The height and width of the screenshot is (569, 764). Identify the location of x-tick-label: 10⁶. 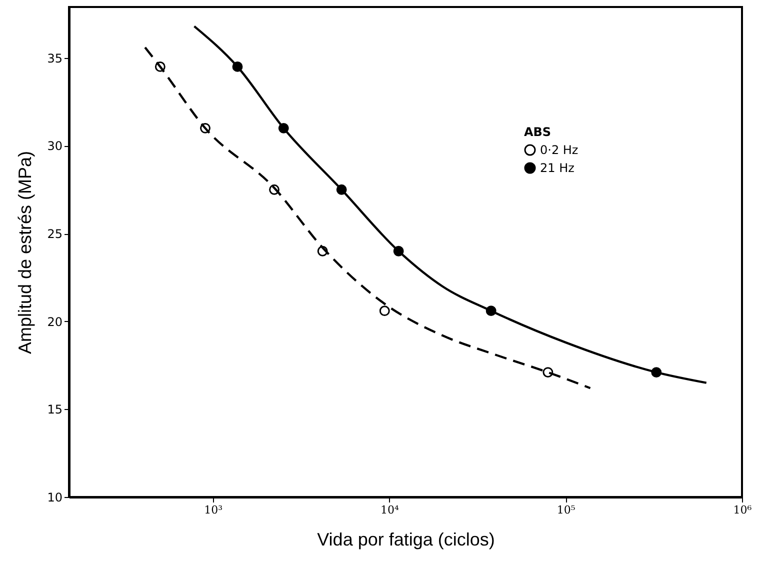
(742, 510).